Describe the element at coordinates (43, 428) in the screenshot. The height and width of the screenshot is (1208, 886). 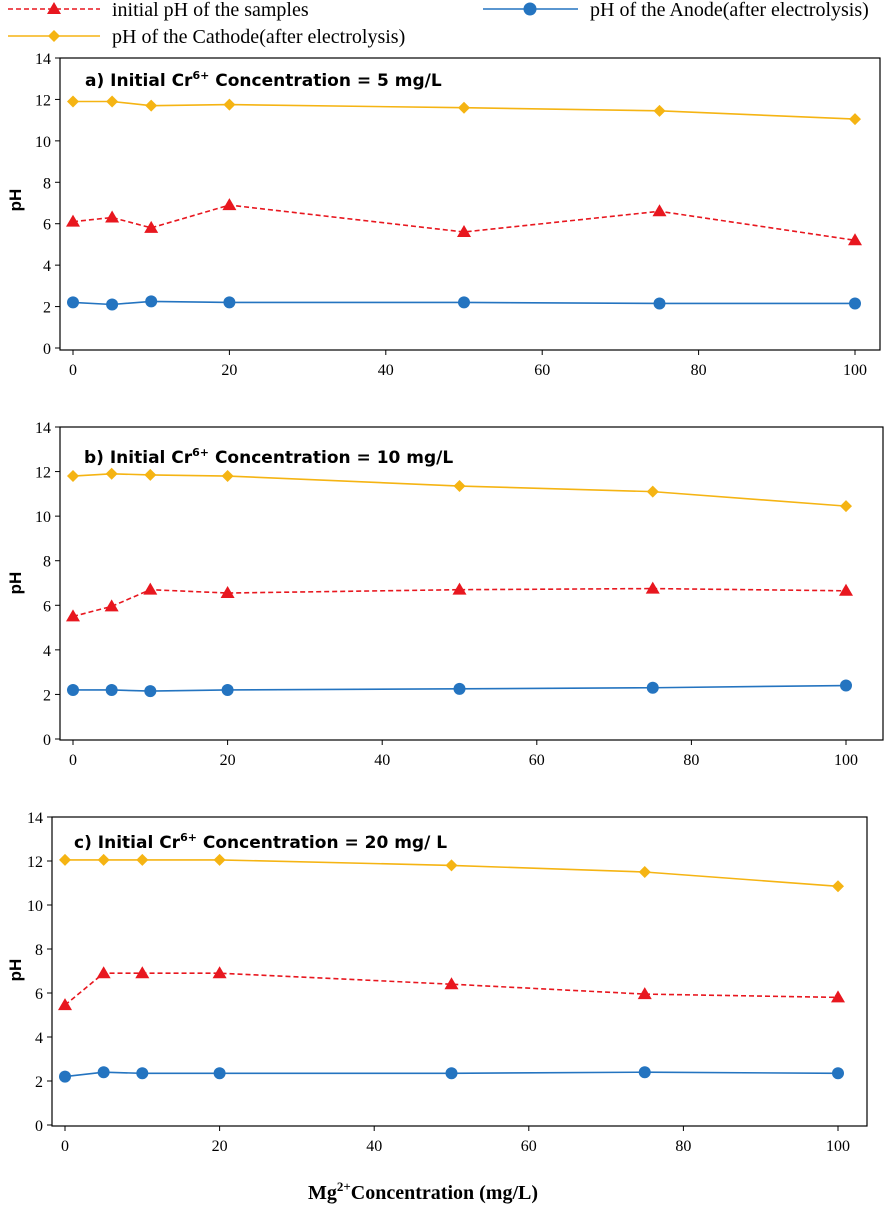
I see `y-tick-label: 14` at that location.